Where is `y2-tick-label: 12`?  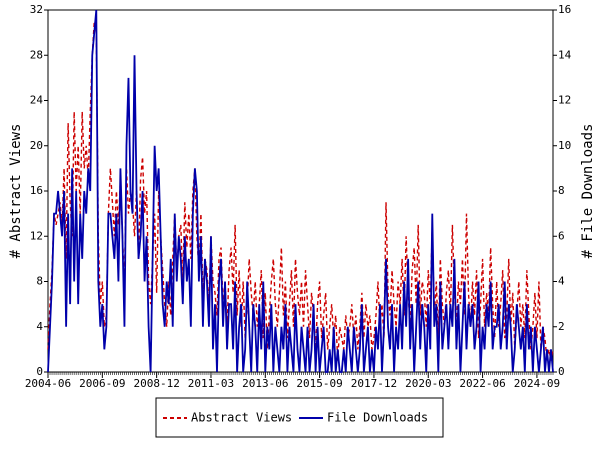
y2-tick-label: 12 is located at coordinates (564, 100).